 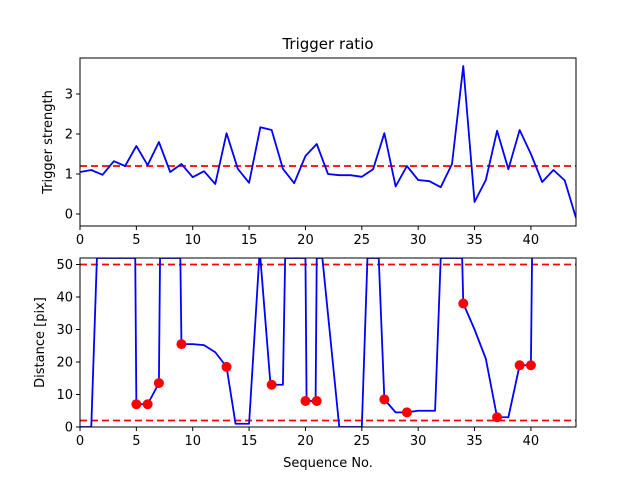 I want to click on y-tick-label: 40, so click(x=64, y=298).